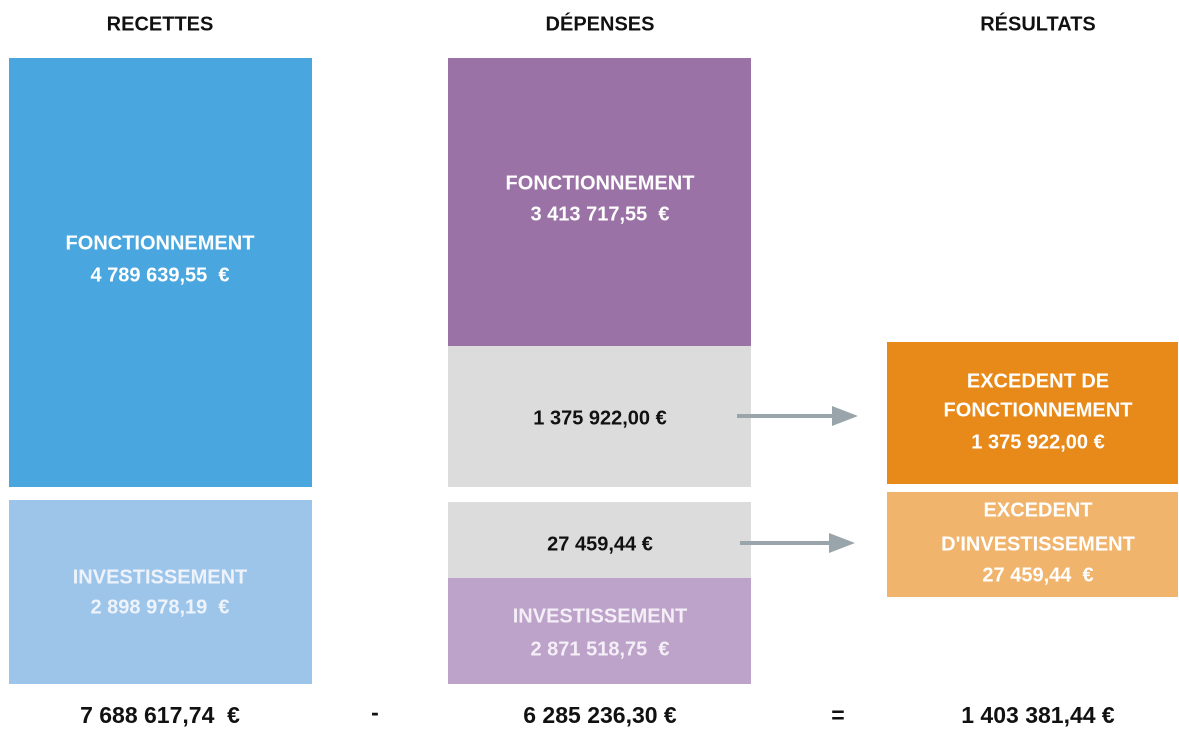  What do you see at coordinates (1038, 381) in the screenshot?
I see `block-label: EXCEDENT DE` at bounding box center [1038, 381].